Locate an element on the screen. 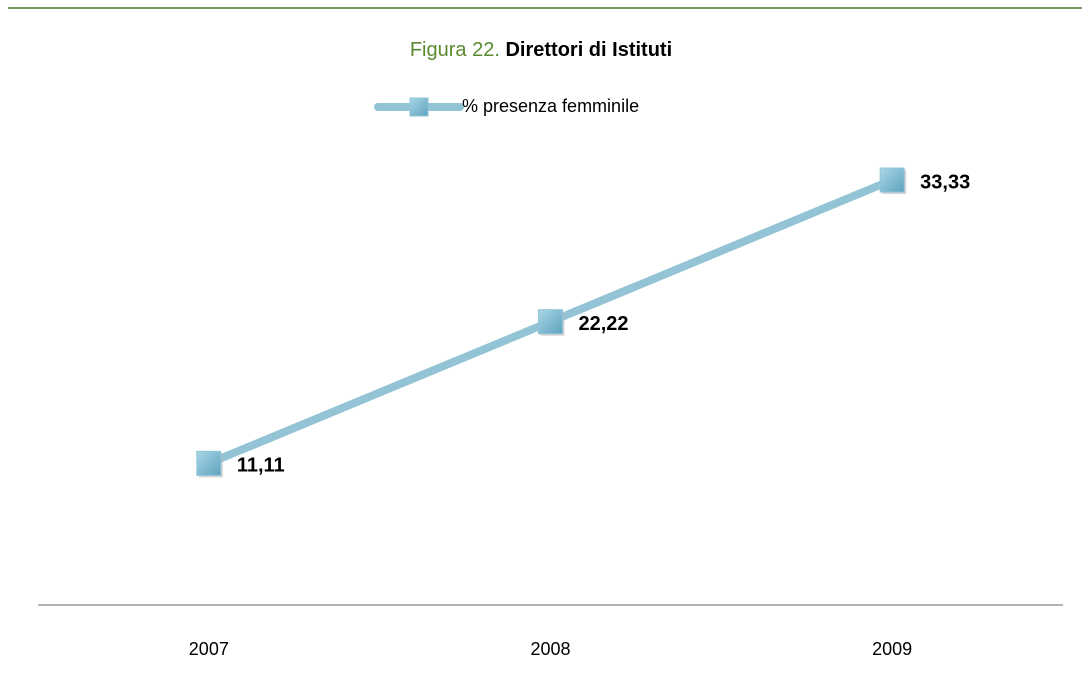  data-label: 11,11 is located at coordinates (261, 466).